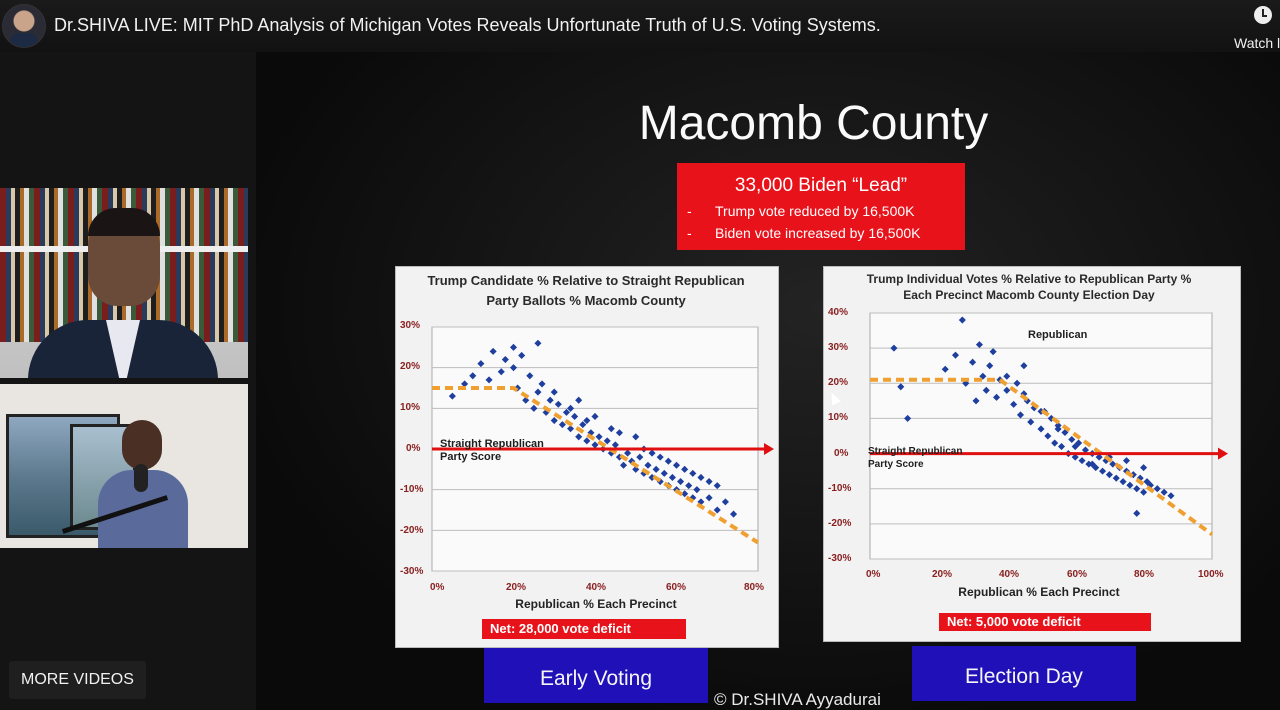 The image size is (1280, 710). What do you see at coordinates (596, 675) in the screenshot?
I see `early-voting-button: Early Voting` at bounding box center [596, 675].